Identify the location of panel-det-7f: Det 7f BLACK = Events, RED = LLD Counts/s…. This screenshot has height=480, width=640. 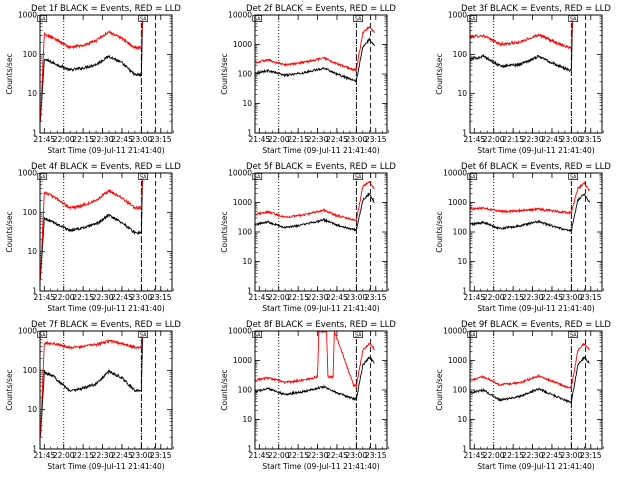
(93, 395).